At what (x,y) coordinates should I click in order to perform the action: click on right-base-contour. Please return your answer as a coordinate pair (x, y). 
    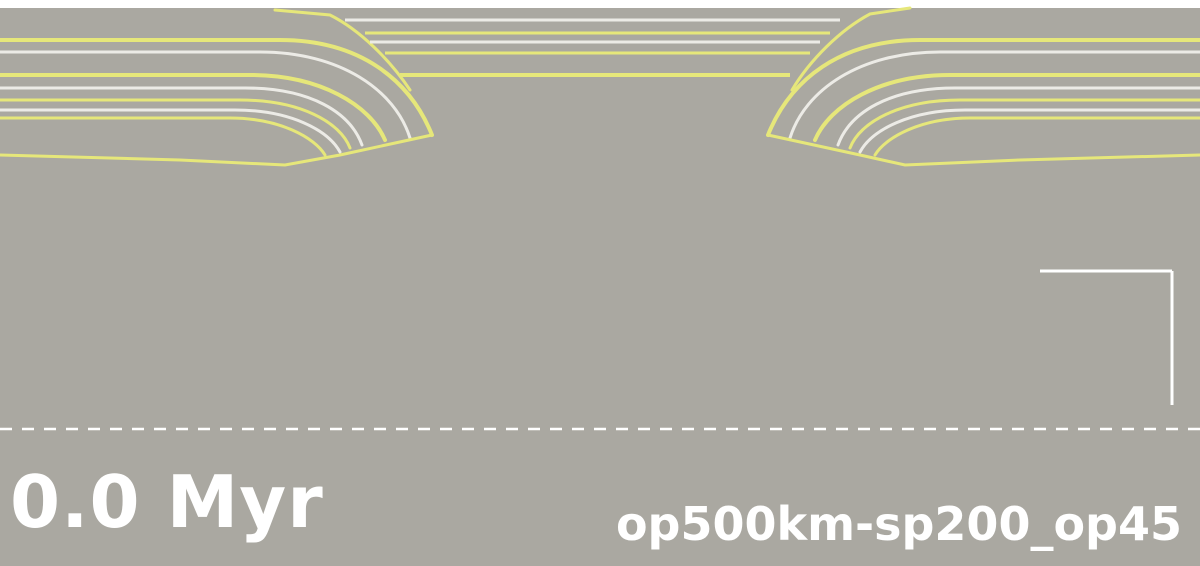
    Looking at the image, I should click on (983, 150).